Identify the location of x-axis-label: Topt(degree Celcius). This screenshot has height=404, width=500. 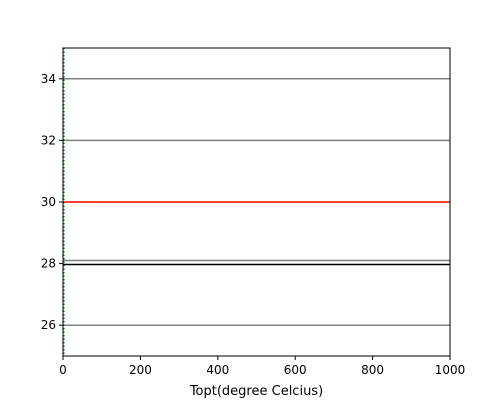
(256, 391).